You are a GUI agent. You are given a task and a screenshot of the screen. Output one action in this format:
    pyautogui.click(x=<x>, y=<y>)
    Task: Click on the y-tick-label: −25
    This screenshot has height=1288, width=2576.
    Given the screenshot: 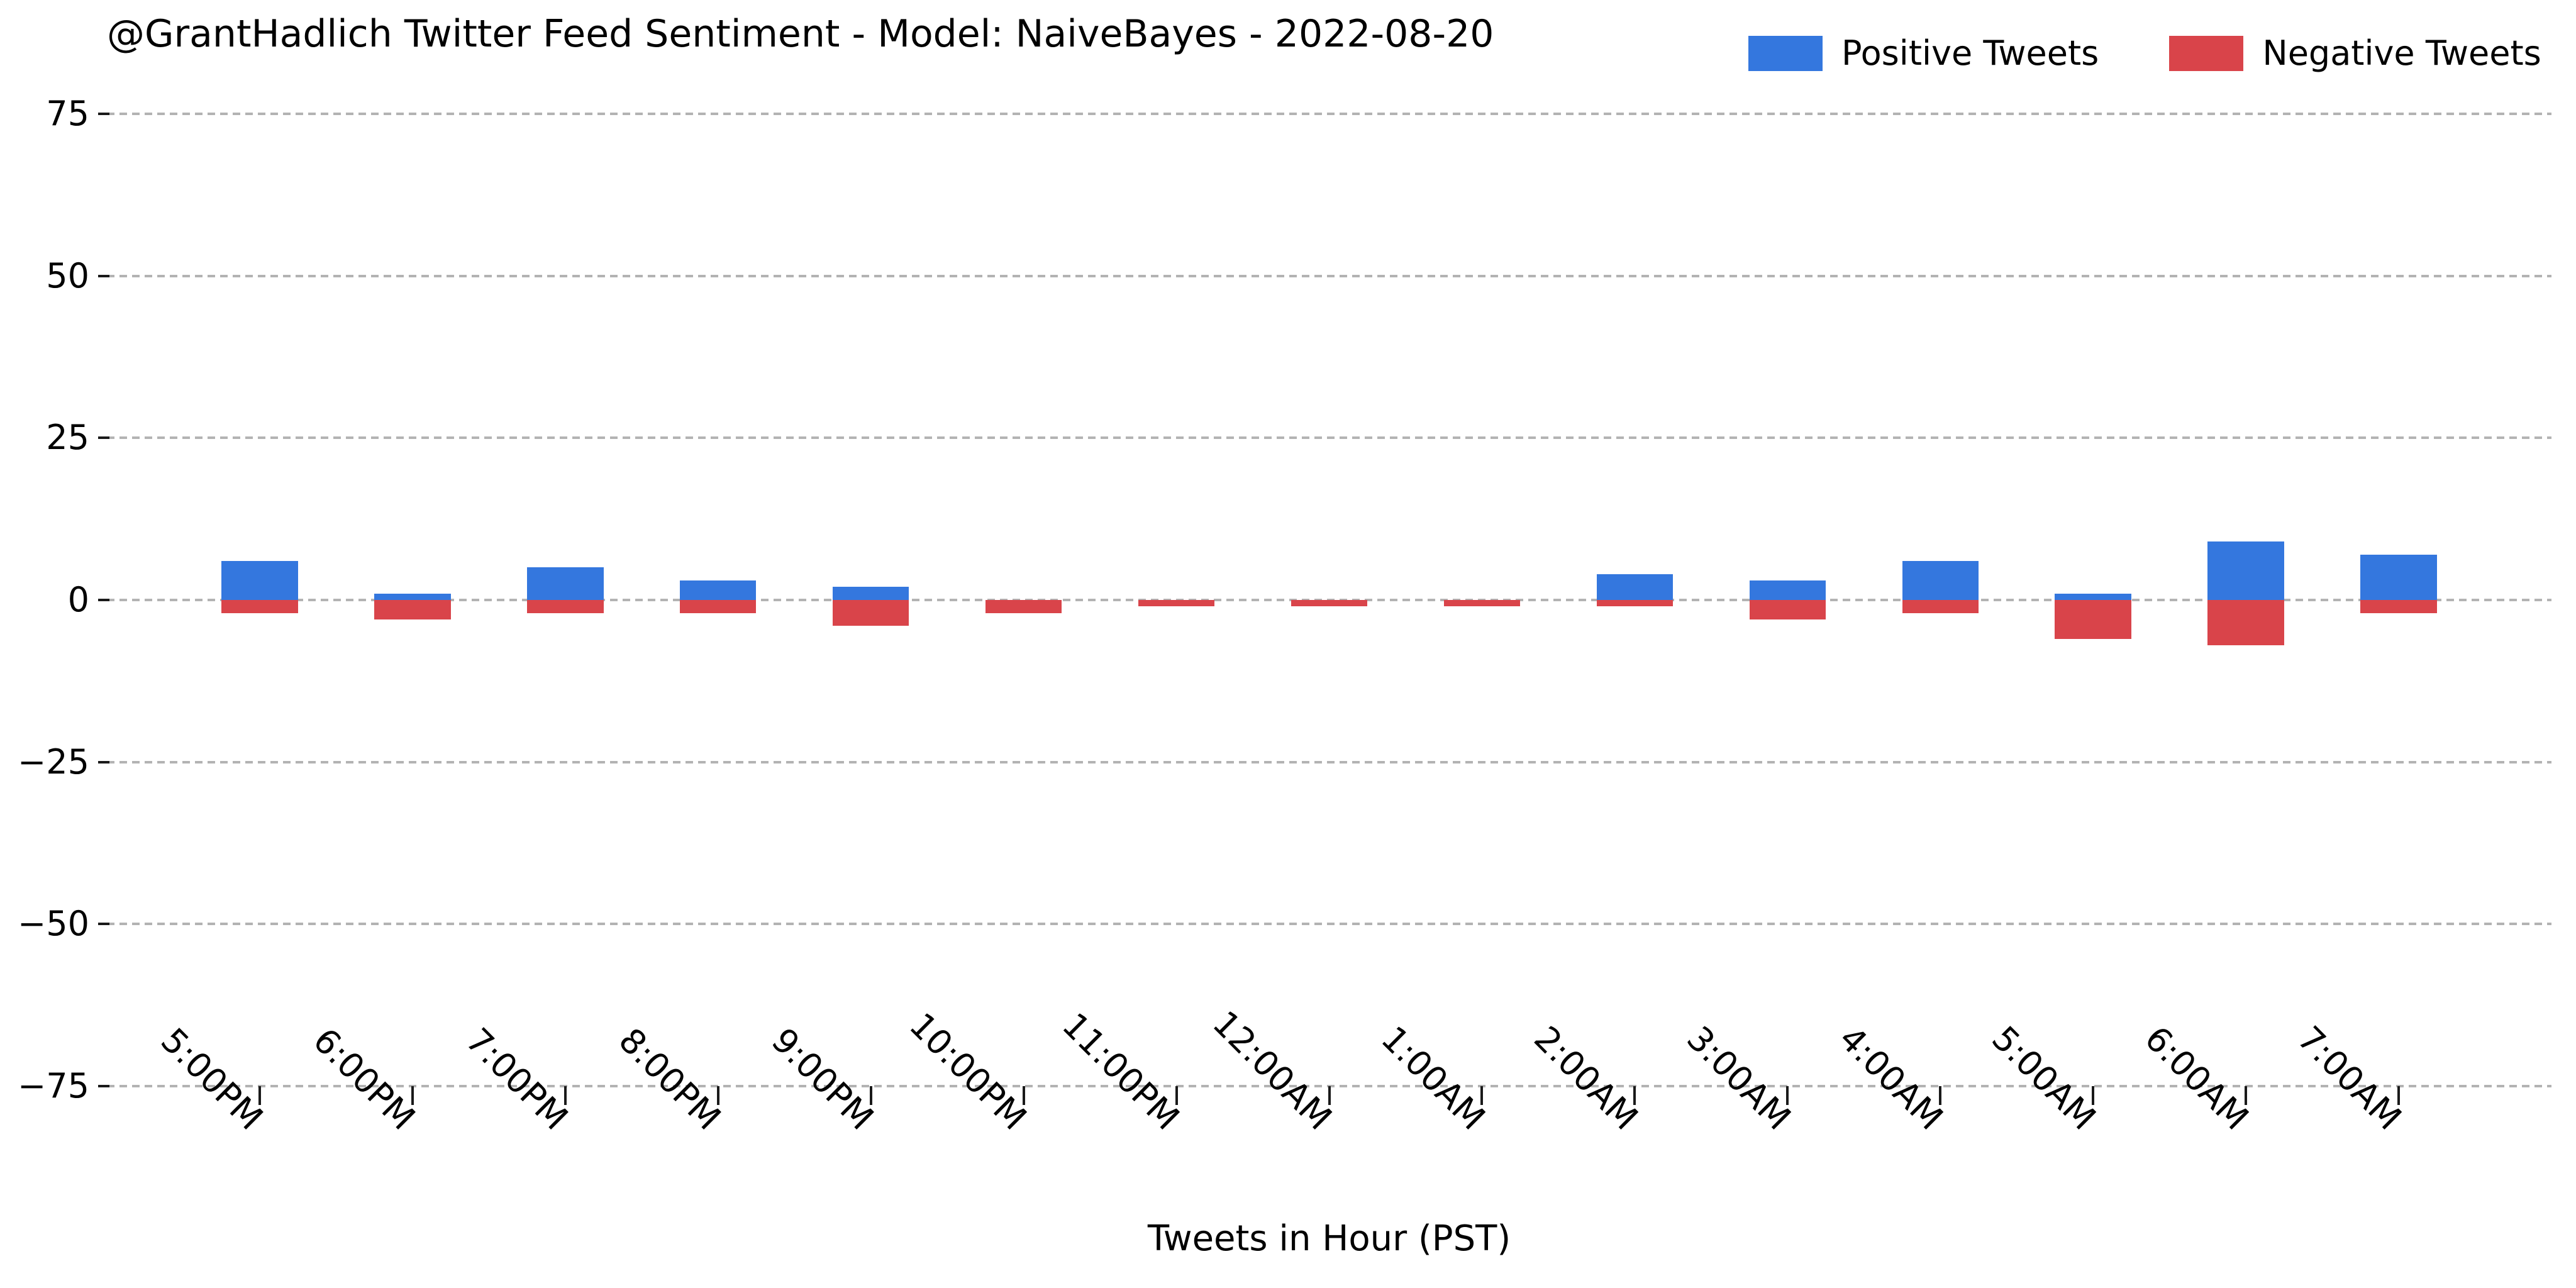 What is the action you would take?
    pyautogui.click(x=53, y=761)
    